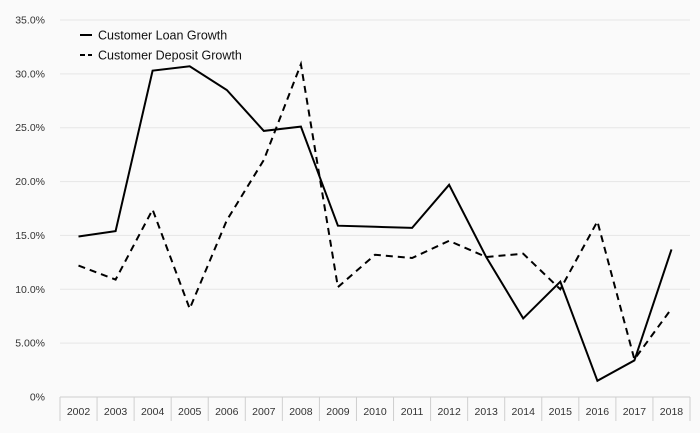 The width and height of the screenshot is (700, 433). What do you see at coordinates (37, 398) in the screenshot?
I see `y-tick-label: 0%` at bounding box center [37, 398].